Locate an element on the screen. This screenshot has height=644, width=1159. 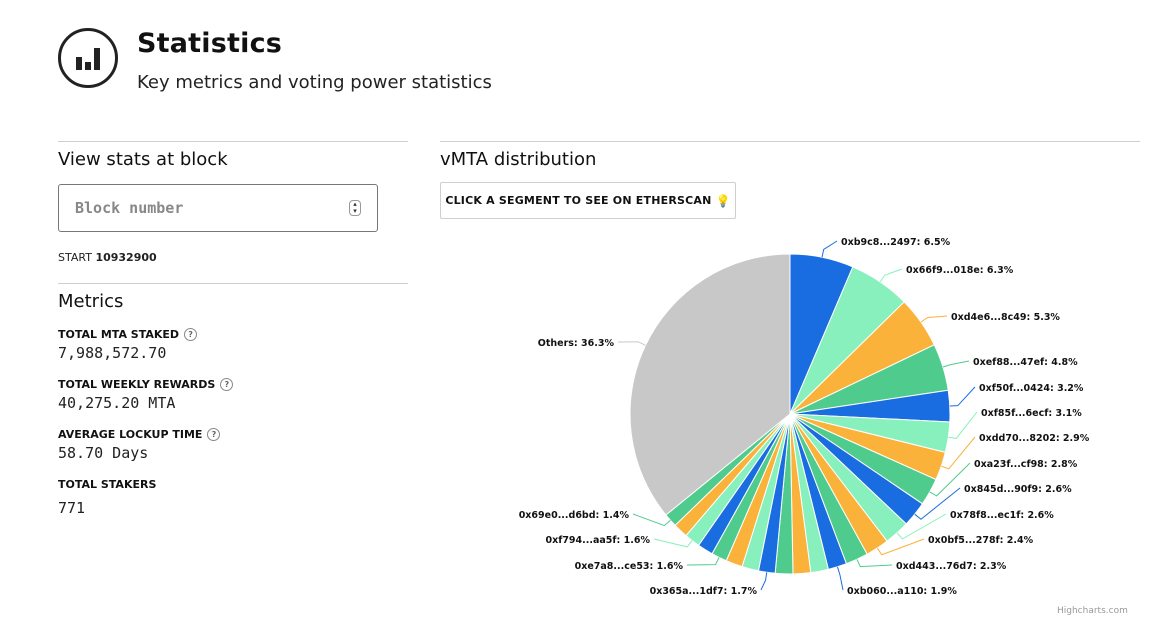
pie-data-label: 0x66f9...018e: 6.3% is located at coordinates (960, 270).